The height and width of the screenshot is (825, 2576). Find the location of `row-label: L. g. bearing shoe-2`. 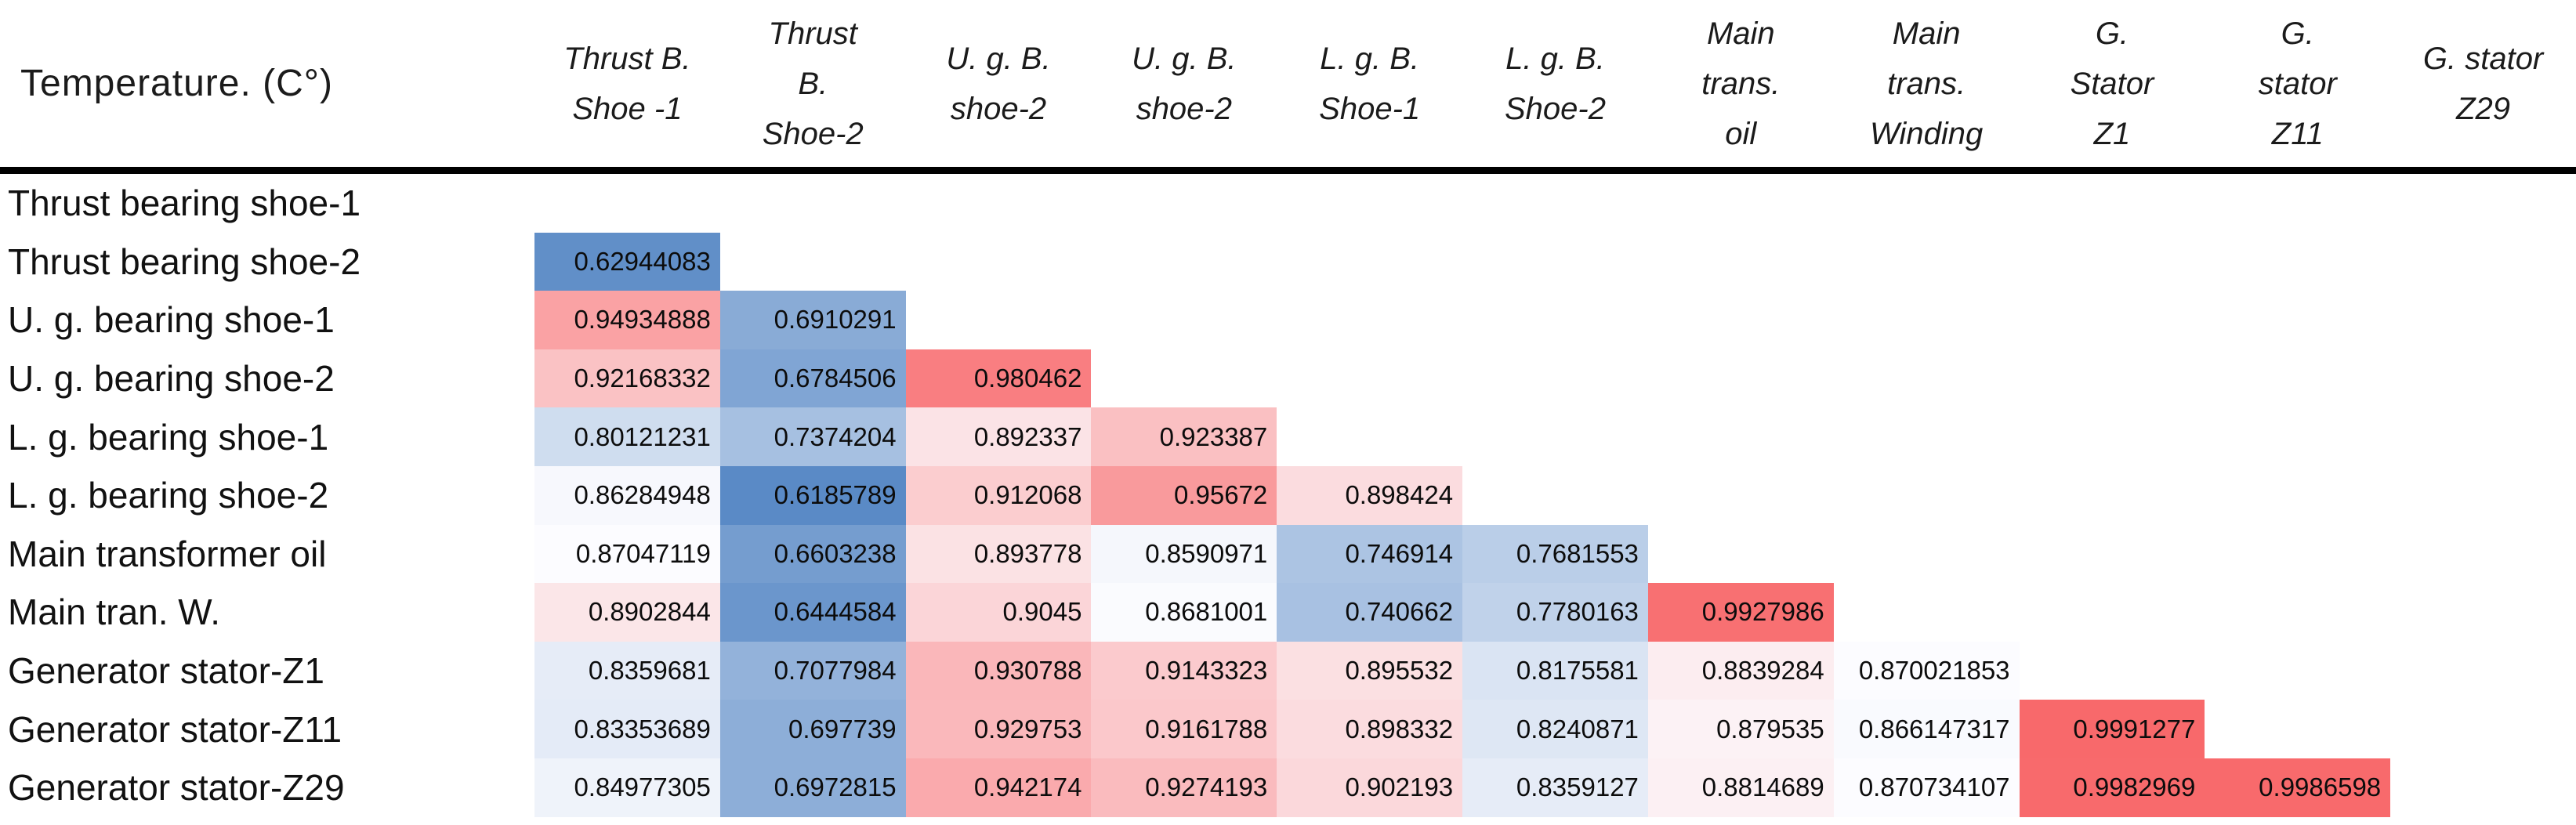

row-label: L. g. bearing shoe-2 is located at coordinates (168, 496).